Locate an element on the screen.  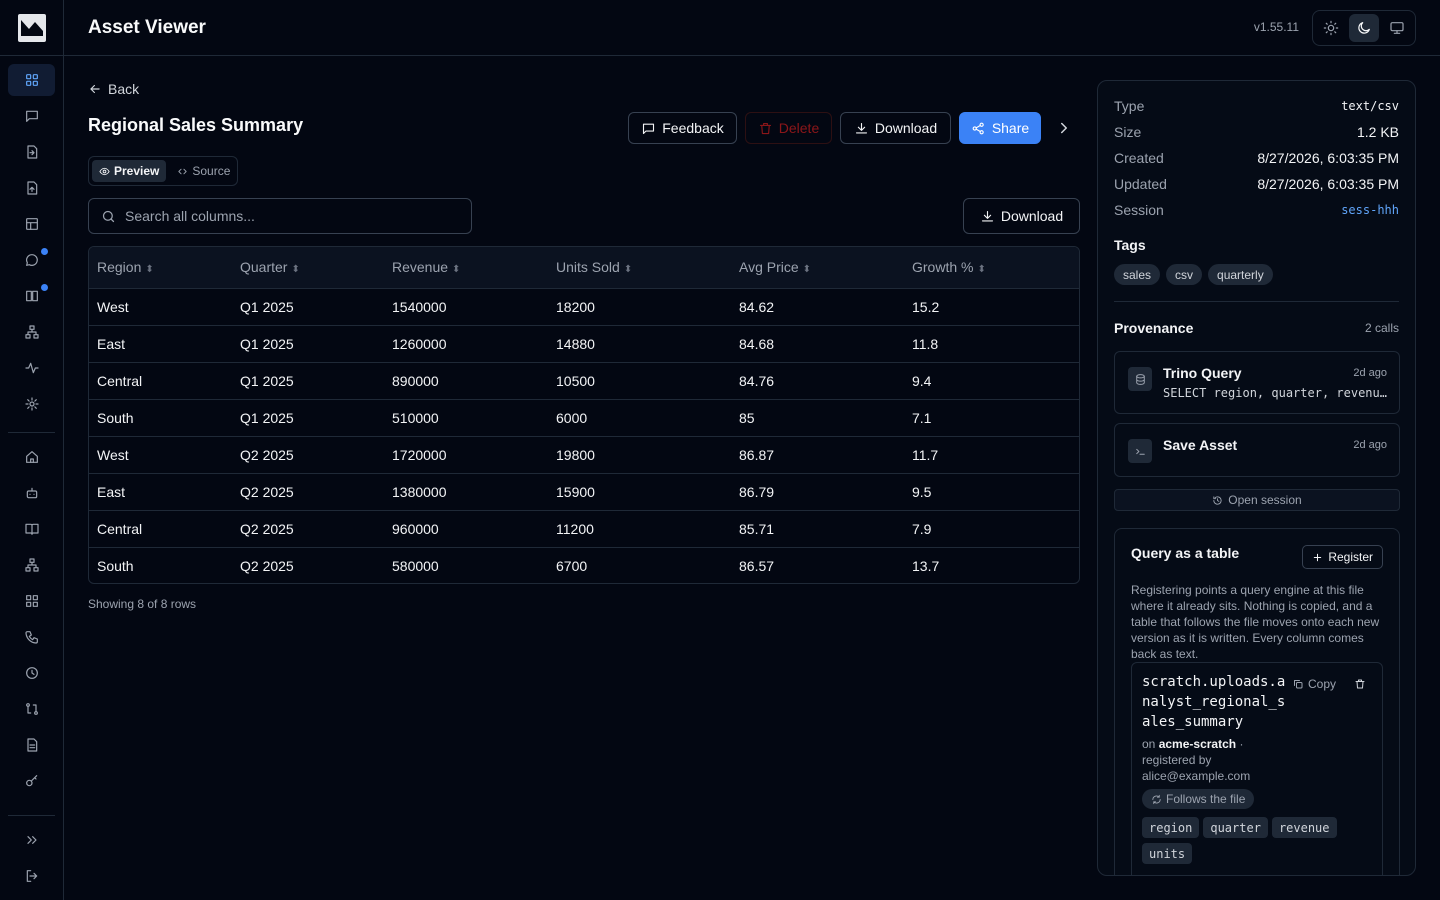
row-count: Showing 8 of 8 rows is located at coordinates (142, 604).